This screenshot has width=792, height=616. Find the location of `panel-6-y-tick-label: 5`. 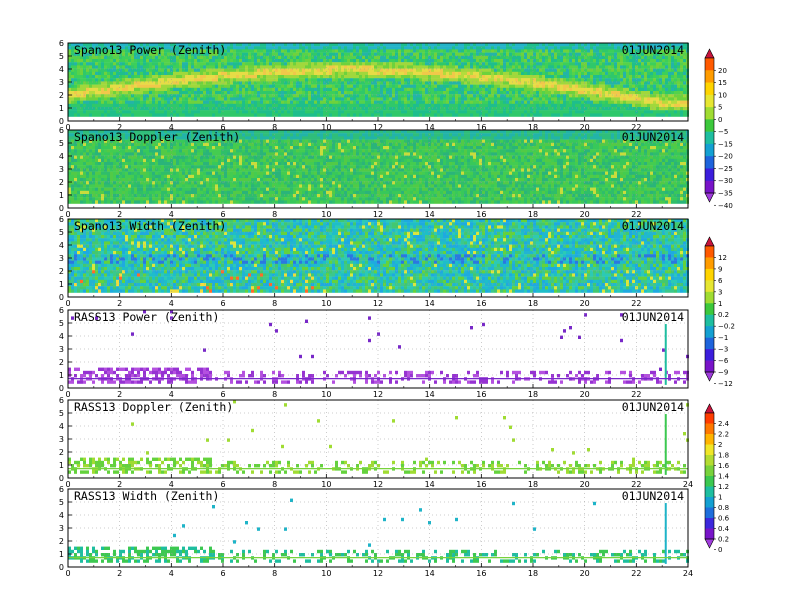

panel-6-y-tick-label: 5 is located at coordinates (61, 502).